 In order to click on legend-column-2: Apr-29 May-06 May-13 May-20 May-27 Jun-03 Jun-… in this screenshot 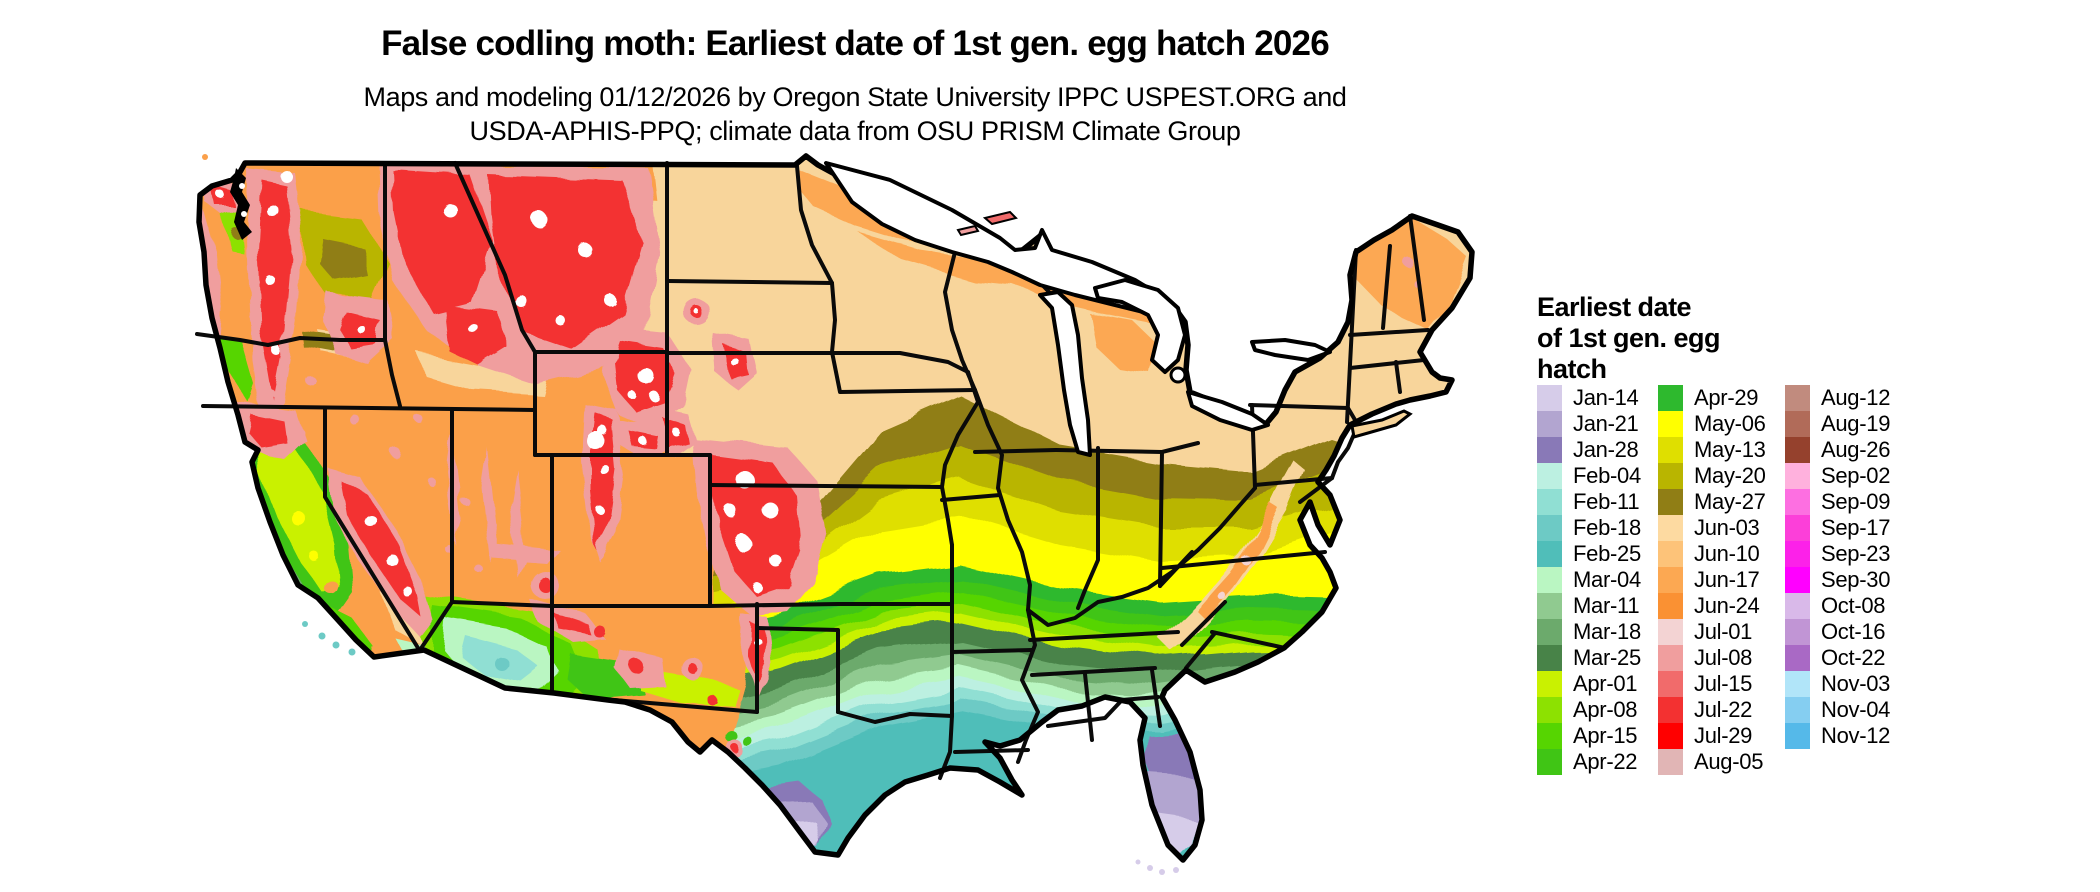, I will do `click(1712, 580)`.